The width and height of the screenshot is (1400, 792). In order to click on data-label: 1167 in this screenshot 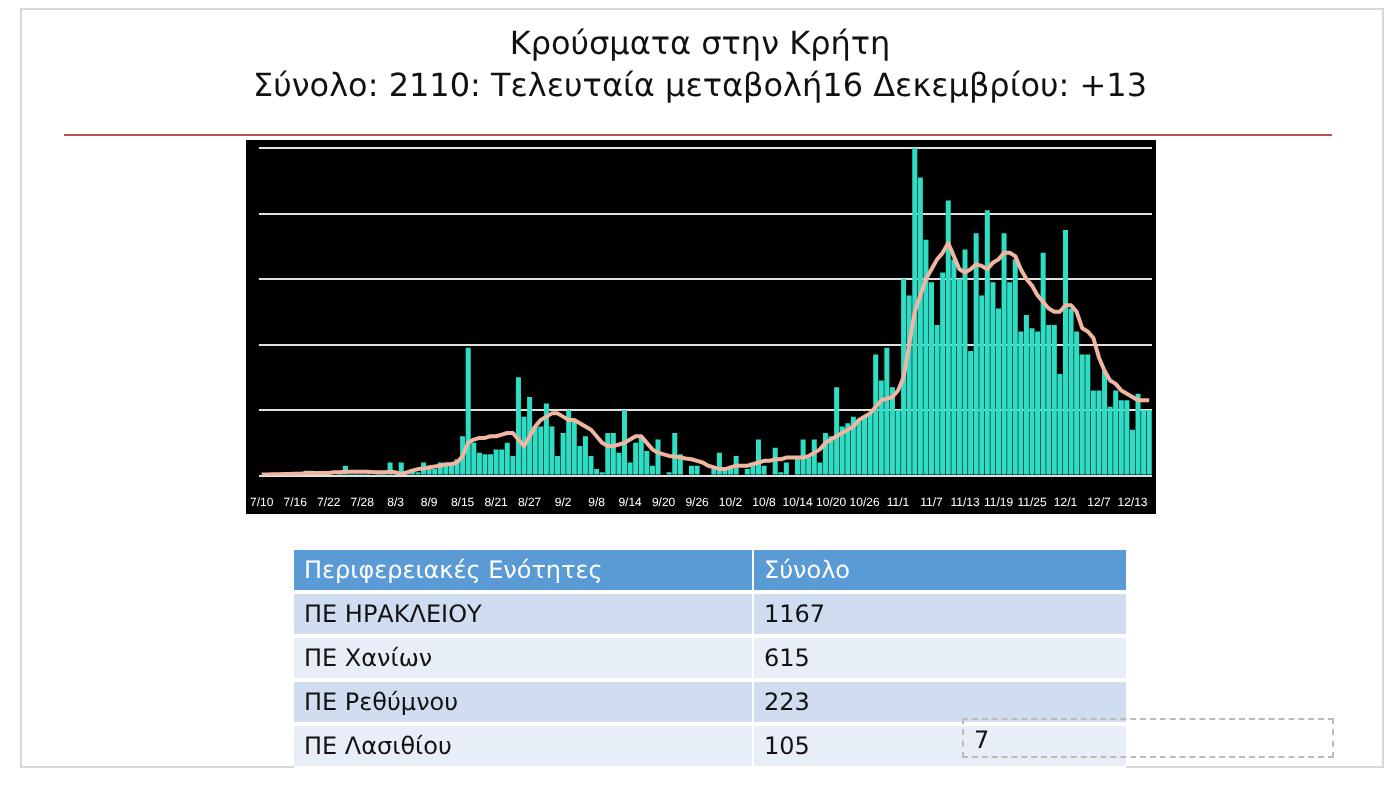, I will do `click(939, 614)`.